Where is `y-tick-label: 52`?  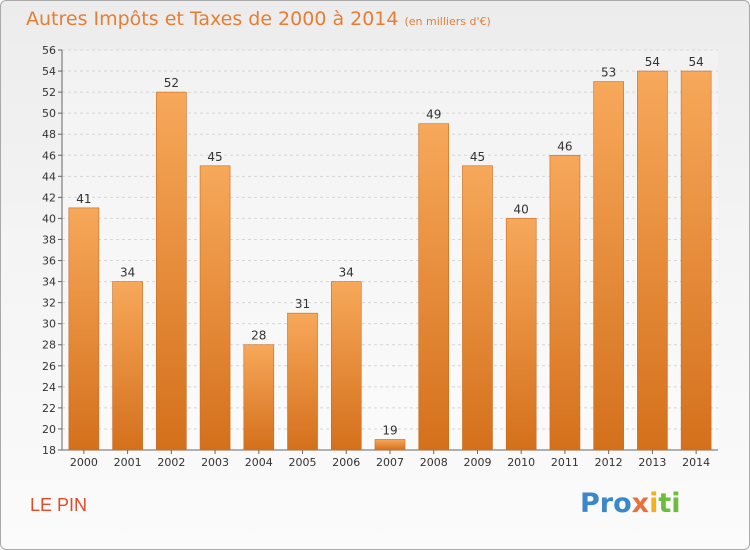 y-tick-label: 52 is located at coordinates (49, 92).